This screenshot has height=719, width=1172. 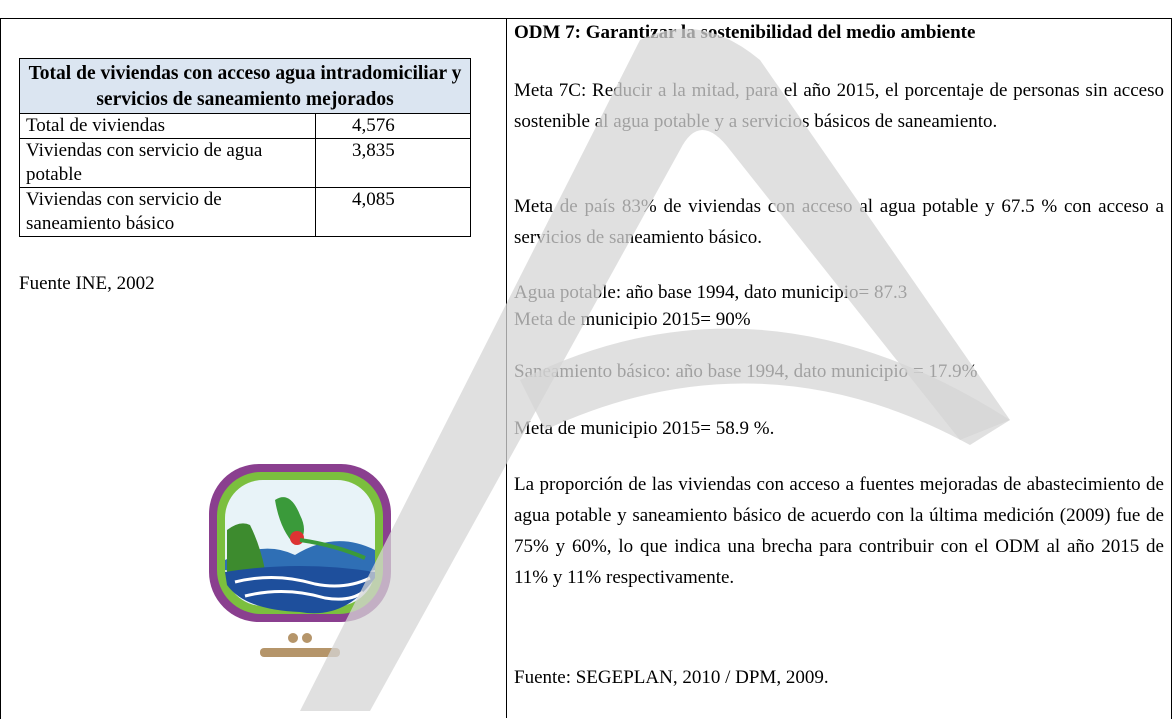 I want to click on paragraph: Fuente: SEGEPLAN, 2010 / DPM, 2009., so click(x=671, y=677).